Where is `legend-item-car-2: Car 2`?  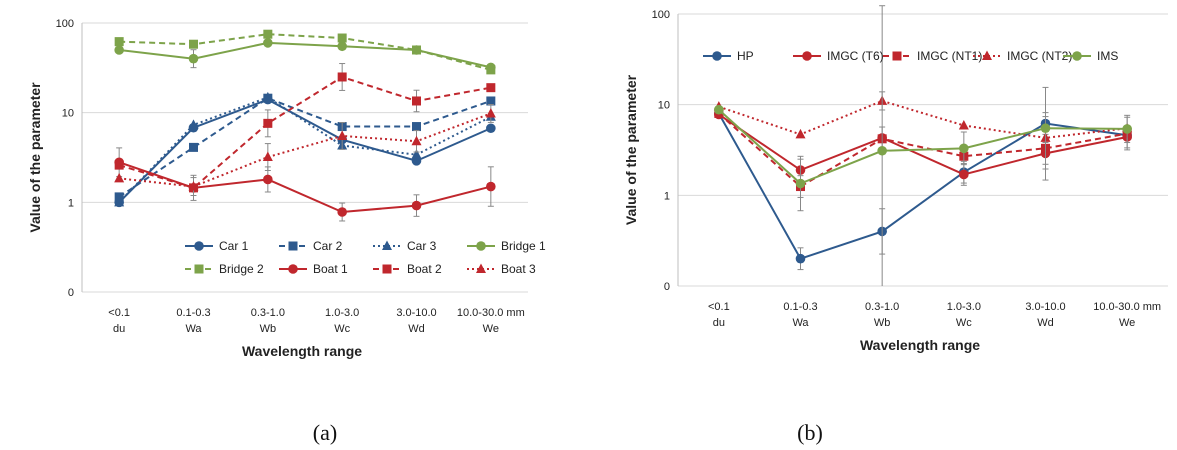 legend-item-car-2: Car 2 is located at coordinates (311, 246).